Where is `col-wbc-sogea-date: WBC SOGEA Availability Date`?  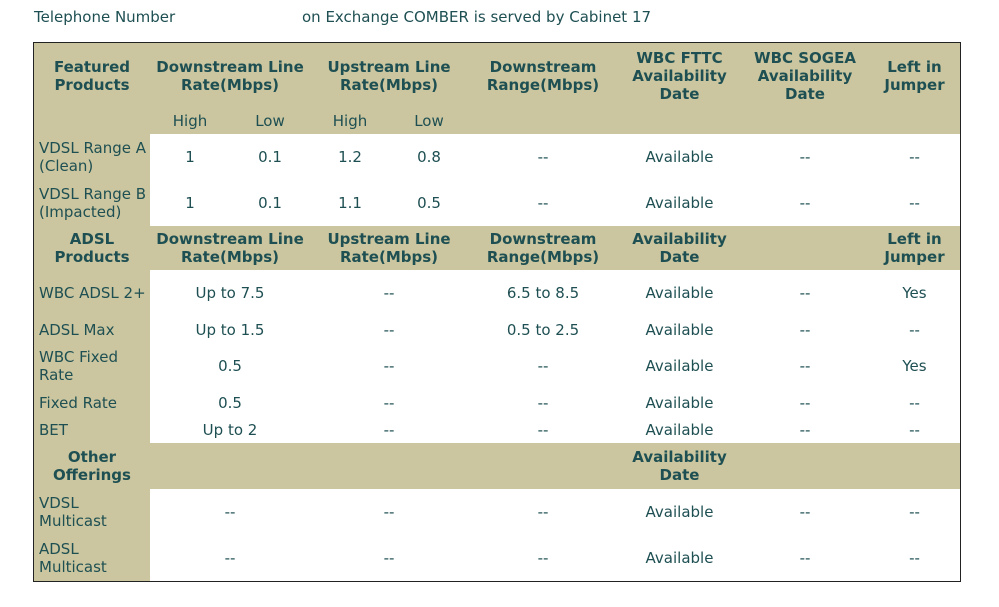 col-wbc-sogea-date: WBC SOGEA Availability Date is located at coordinates (805, 75).